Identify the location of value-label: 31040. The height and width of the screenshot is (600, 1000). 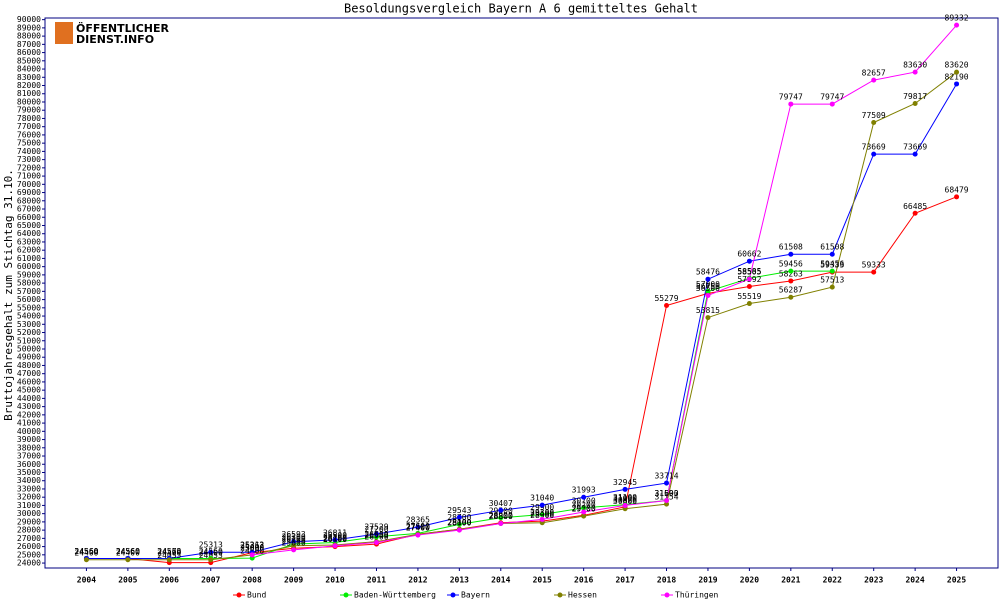
(542, 498).